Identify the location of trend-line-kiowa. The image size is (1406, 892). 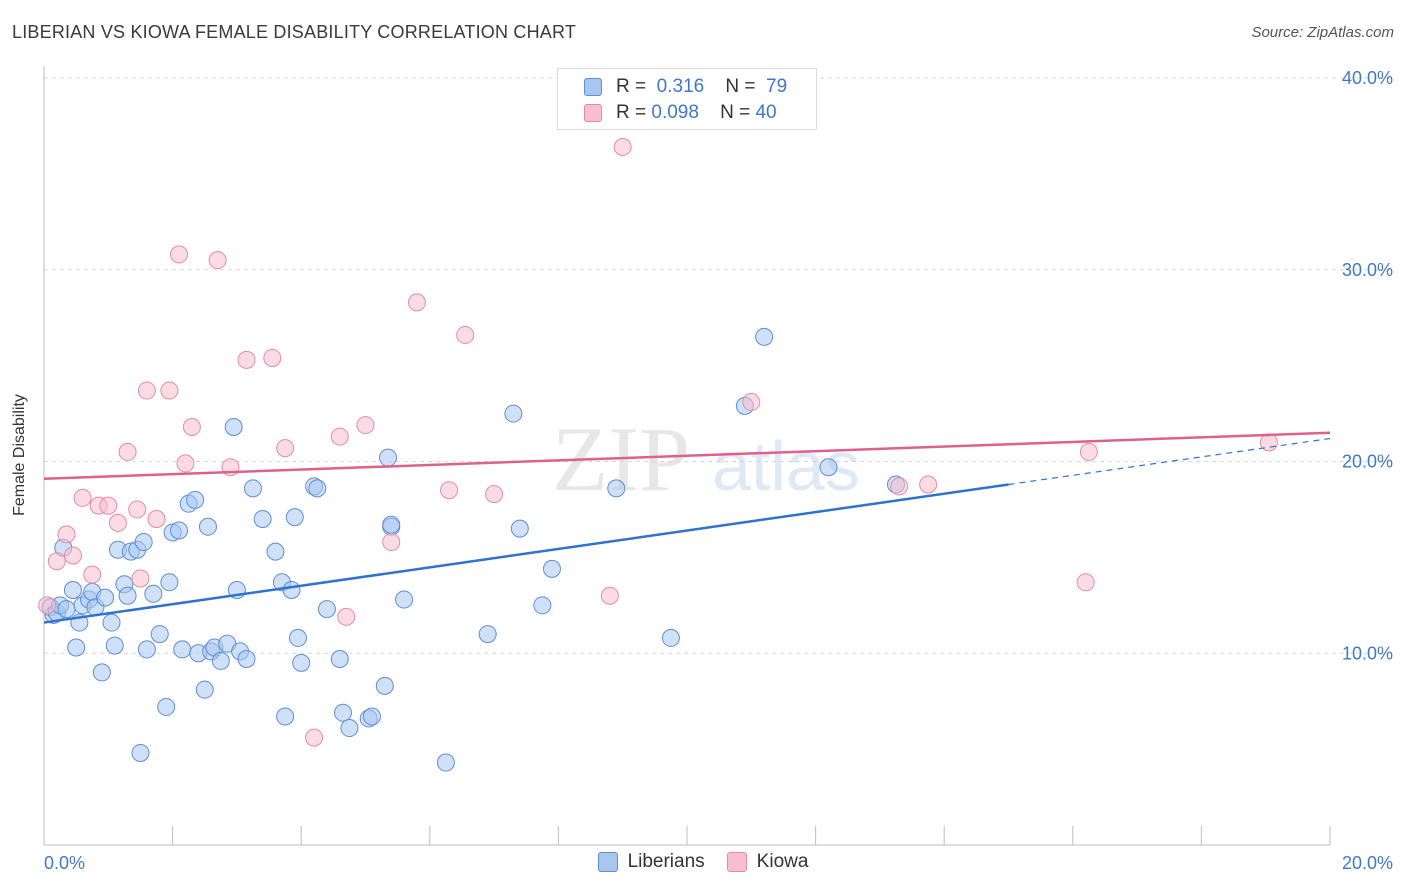
(687, 456).